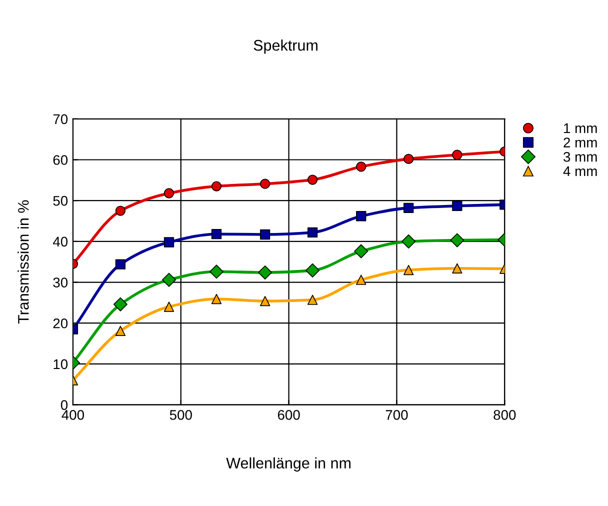 This screenshot has width=608, height=506. What do you see at coordinates (60, 241) in the screenshot?
I see `y-tick-label: 40` at bounding box center [60, 241].